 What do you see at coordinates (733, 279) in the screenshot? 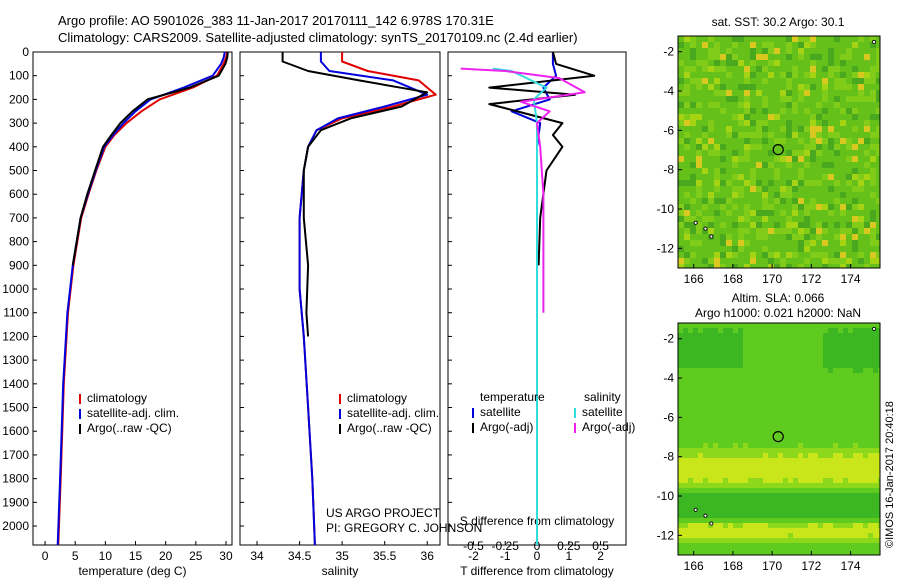
I see `map-x-tick-label: 168` at bounding box center [733, 279].